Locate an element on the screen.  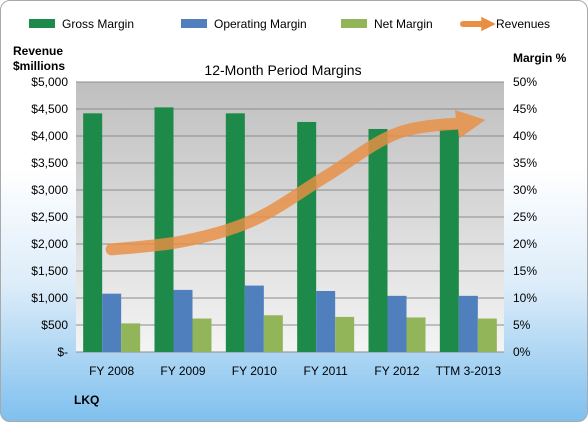
left-tick-label: $2,000 is located at coordinates (49, 244).